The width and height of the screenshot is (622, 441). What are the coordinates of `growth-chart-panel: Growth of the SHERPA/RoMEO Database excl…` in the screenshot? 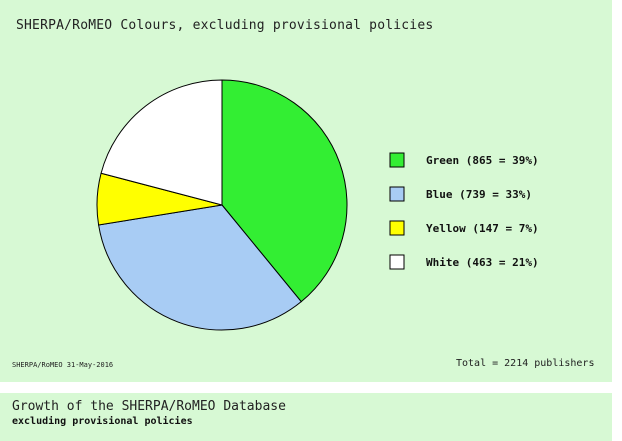 It's located at (306, 417).